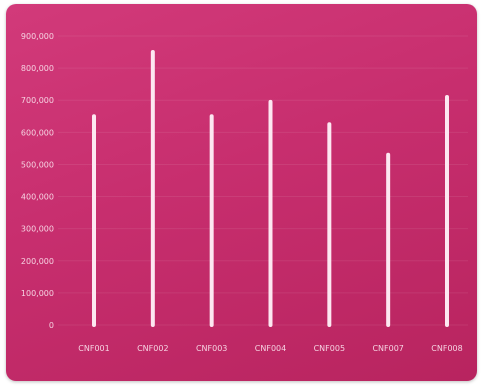  What do you see at coordinates (37, 197) in the screenshot?
I see `y-tick-label: 400,000` at bounding box center [37, 197].